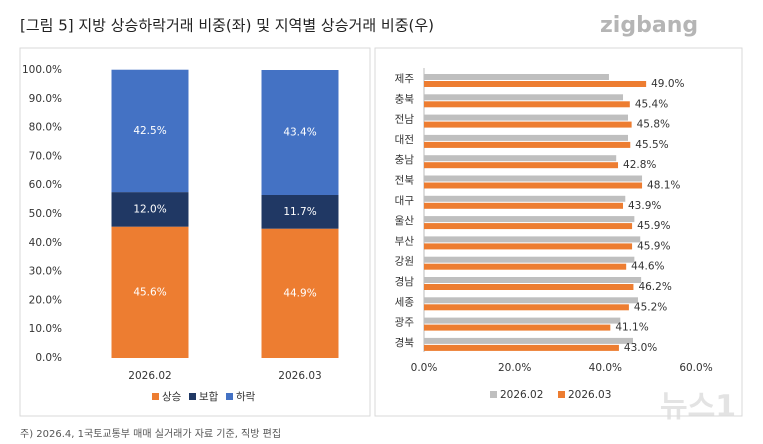 The height and width of the screenshot is (444, 763). What do you see at coordinates (405, 241) in the screenshot?
I see `y-tick-label: 부산` at bounding box center [405, 241].